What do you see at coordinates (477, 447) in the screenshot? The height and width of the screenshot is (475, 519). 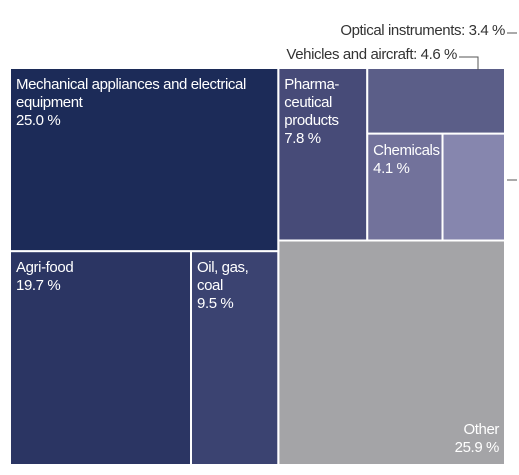 I see `value-label: 25.9 %` at bounding box center [477, 447].